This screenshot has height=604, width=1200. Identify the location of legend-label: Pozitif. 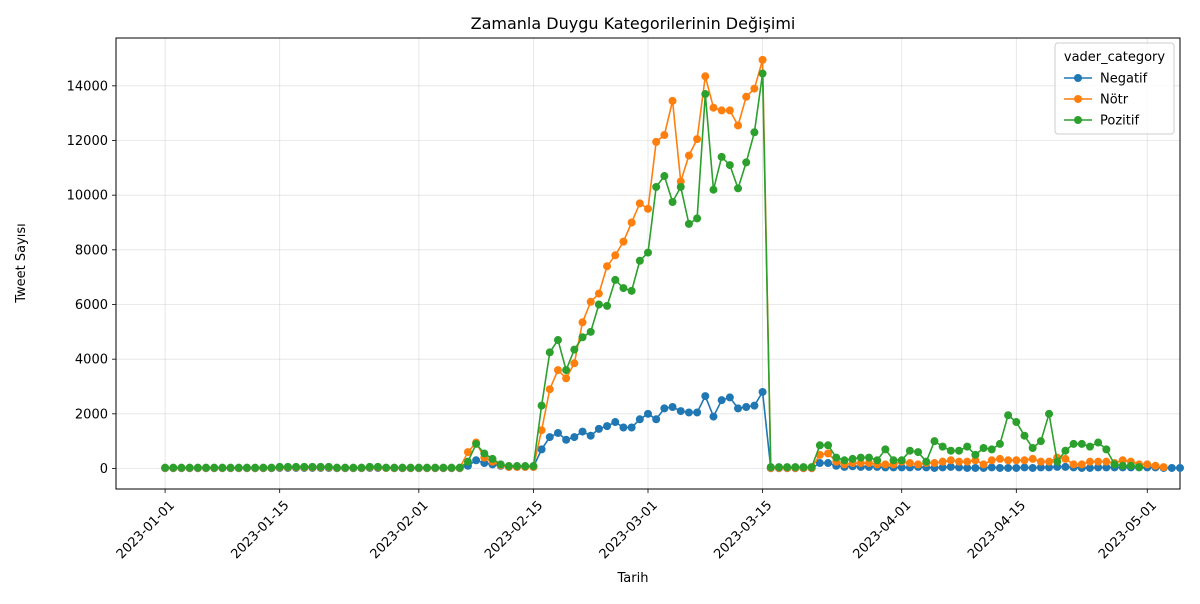
(1119, 121).